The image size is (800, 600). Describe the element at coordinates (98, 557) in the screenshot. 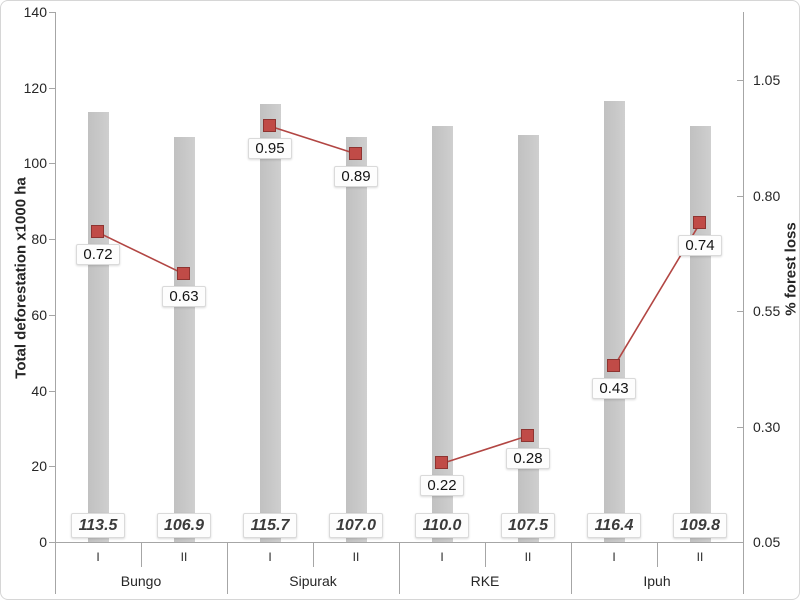

I see `category-label-bungo-i: I` at that location.